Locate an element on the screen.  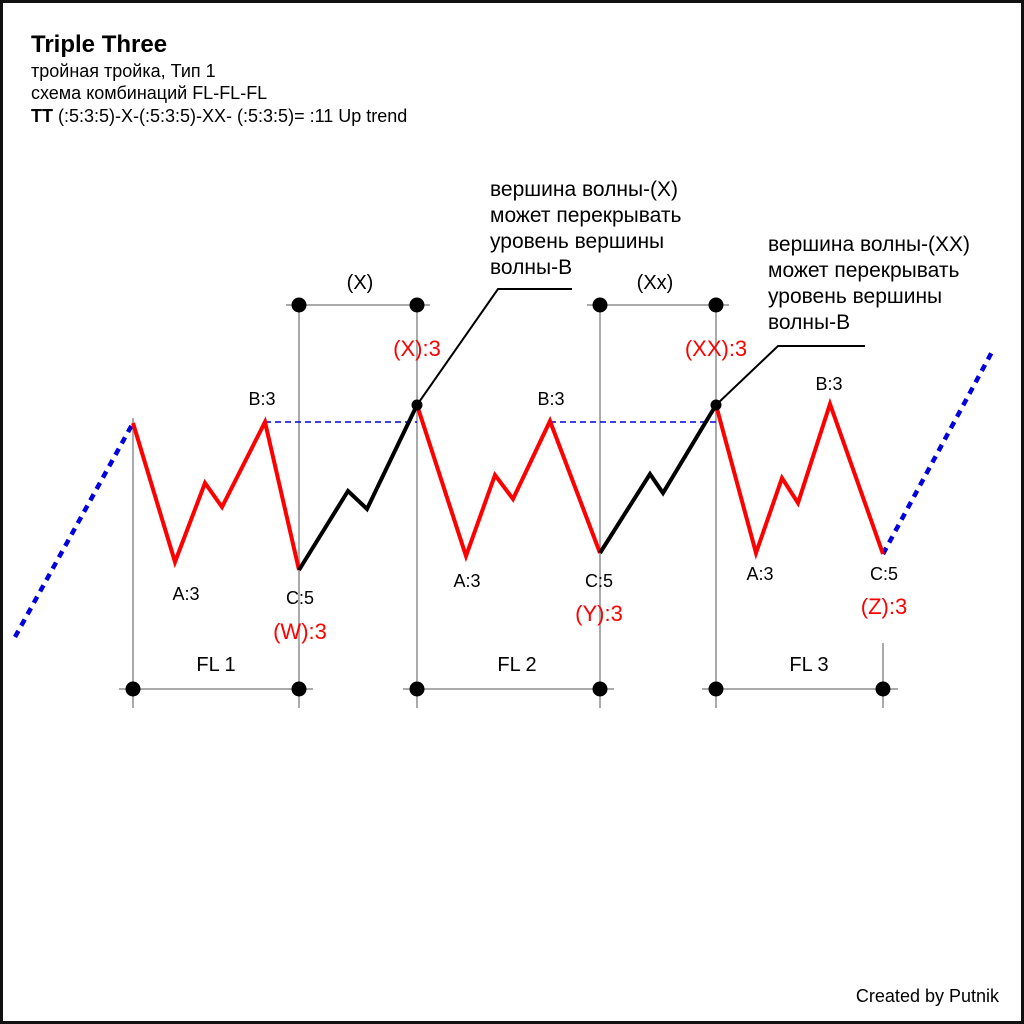
xx-note-line: может перекрывать is located at coordinates (863, 270).